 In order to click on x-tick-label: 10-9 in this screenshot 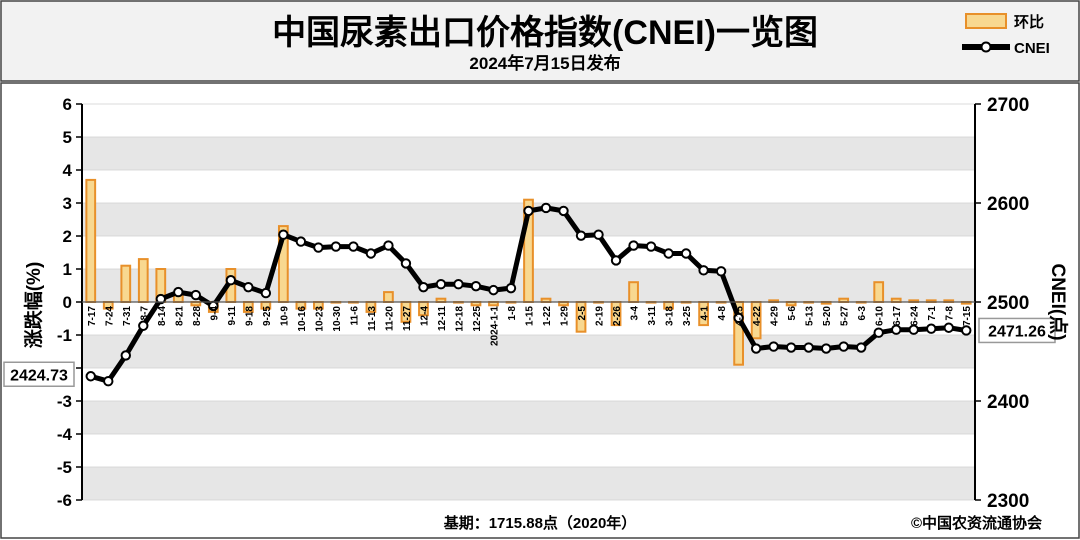, I will do `click(284, 316)`.